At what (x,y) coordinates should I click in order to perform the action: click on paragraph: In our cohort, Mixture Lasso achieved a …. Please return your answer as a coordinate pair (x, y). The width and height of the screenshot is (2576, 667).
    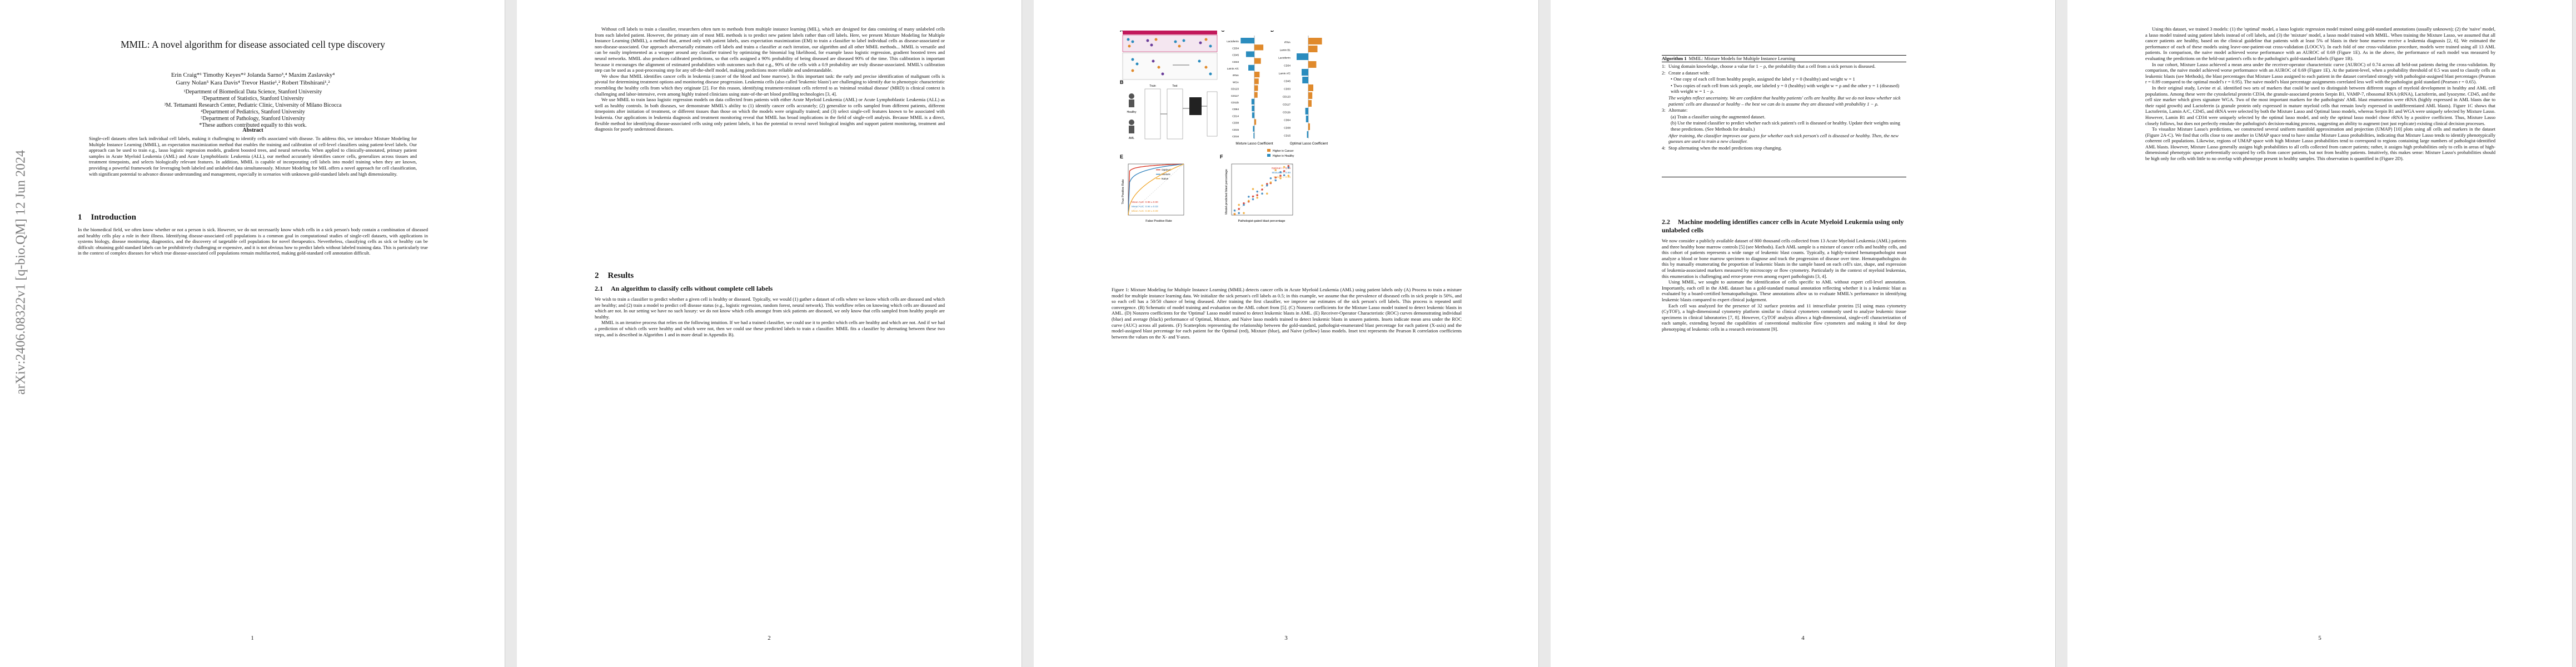
    Looking at the image, I should click on (2320, 73).